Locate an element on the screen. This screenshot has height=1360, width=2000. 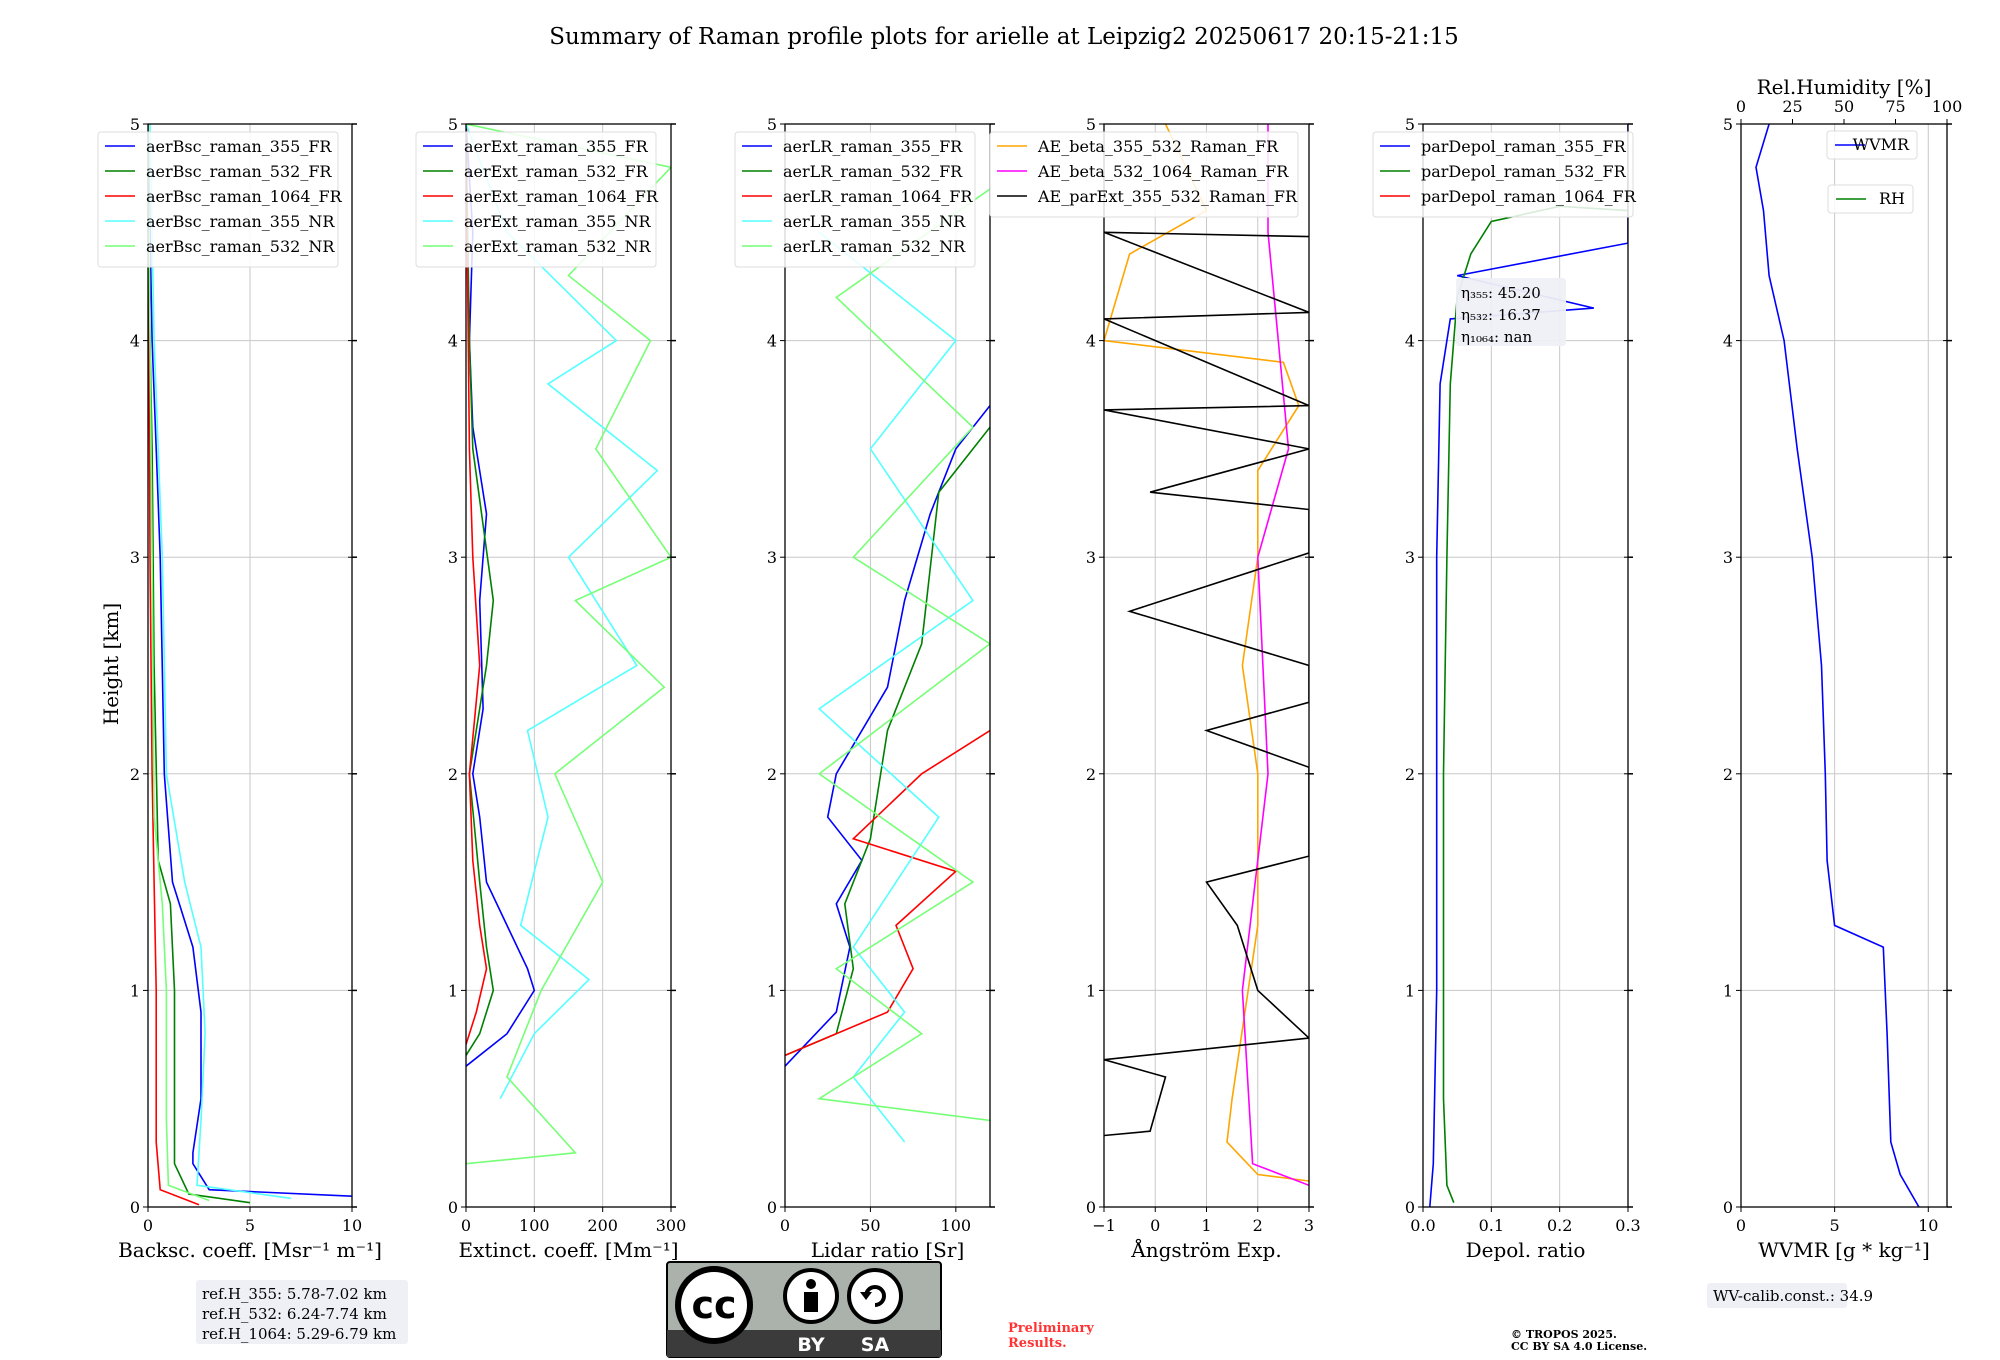
legend-label: parDepol_raman_355_FR is located at coordinates (1524, 146).